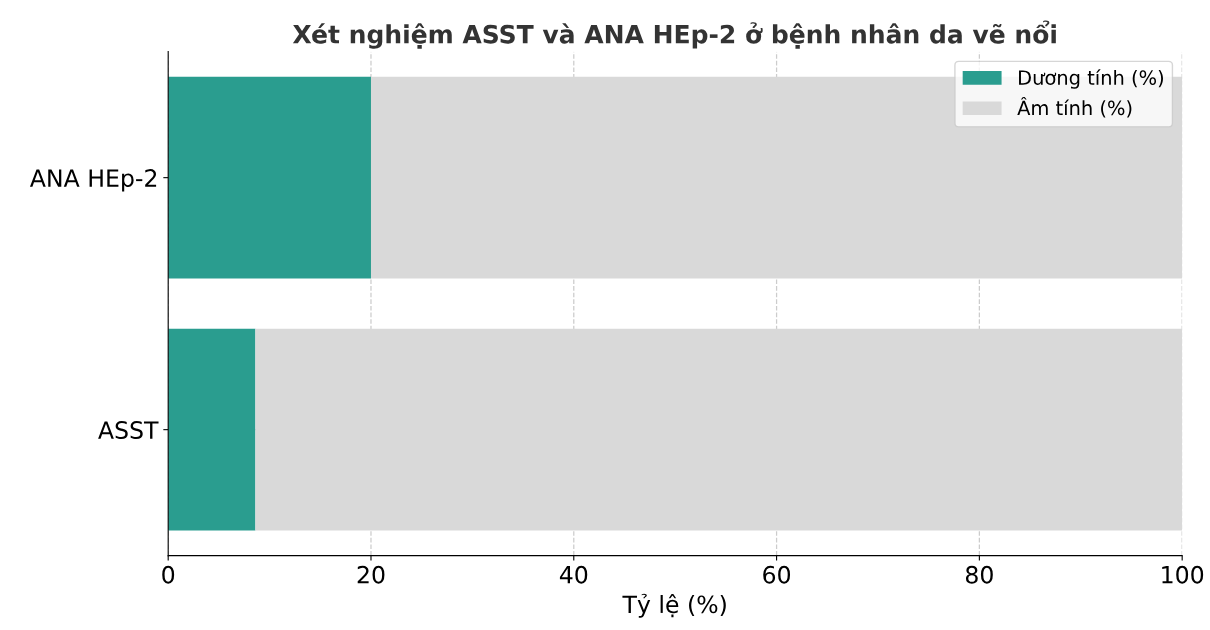 This screenshot has height=630, width=1210. I want to click on x-tick-label: 60, so click(777, 574).